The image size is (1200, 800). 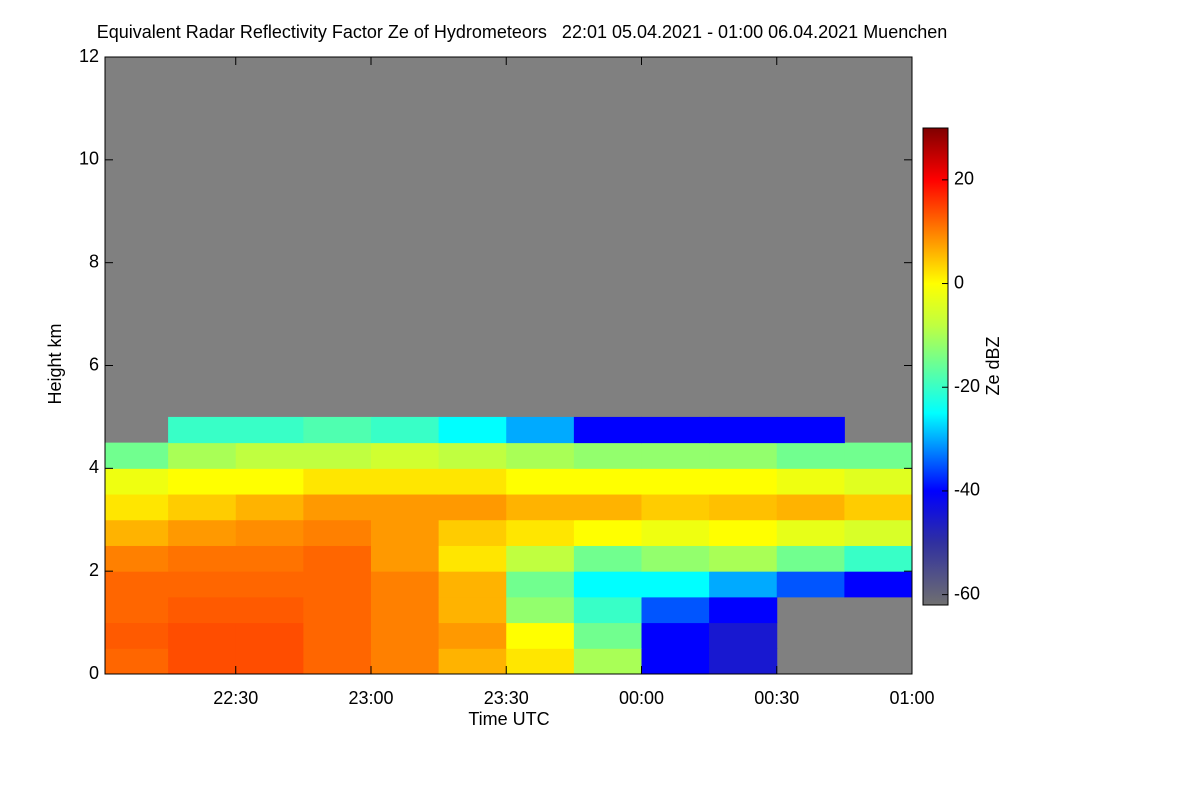 I want to click on y-axis-label: Height km, so click(x=55, y=363).